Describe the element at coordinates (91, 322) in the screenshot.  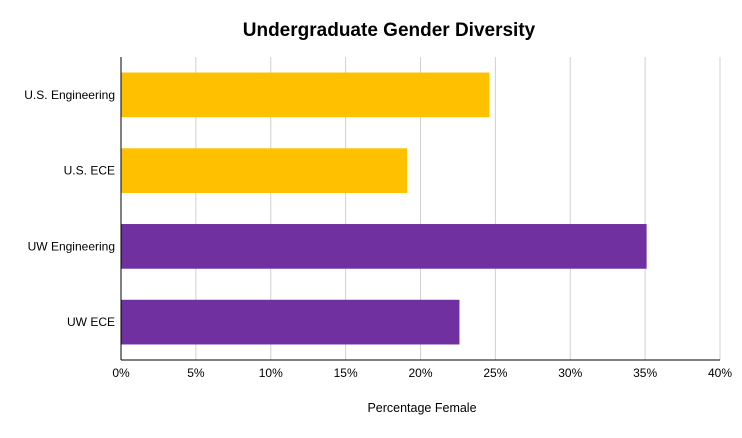
I see `category-label: UW ECE` at that location.